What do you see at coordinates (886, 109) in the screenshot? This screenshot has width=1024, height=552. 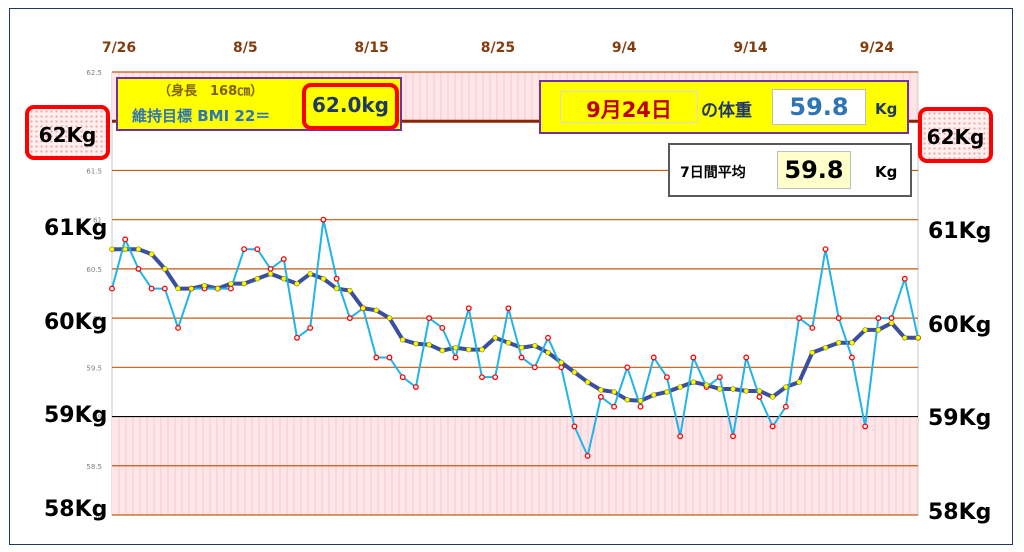 I see `weight-unit: Kg` at bounding box center [886, 109].